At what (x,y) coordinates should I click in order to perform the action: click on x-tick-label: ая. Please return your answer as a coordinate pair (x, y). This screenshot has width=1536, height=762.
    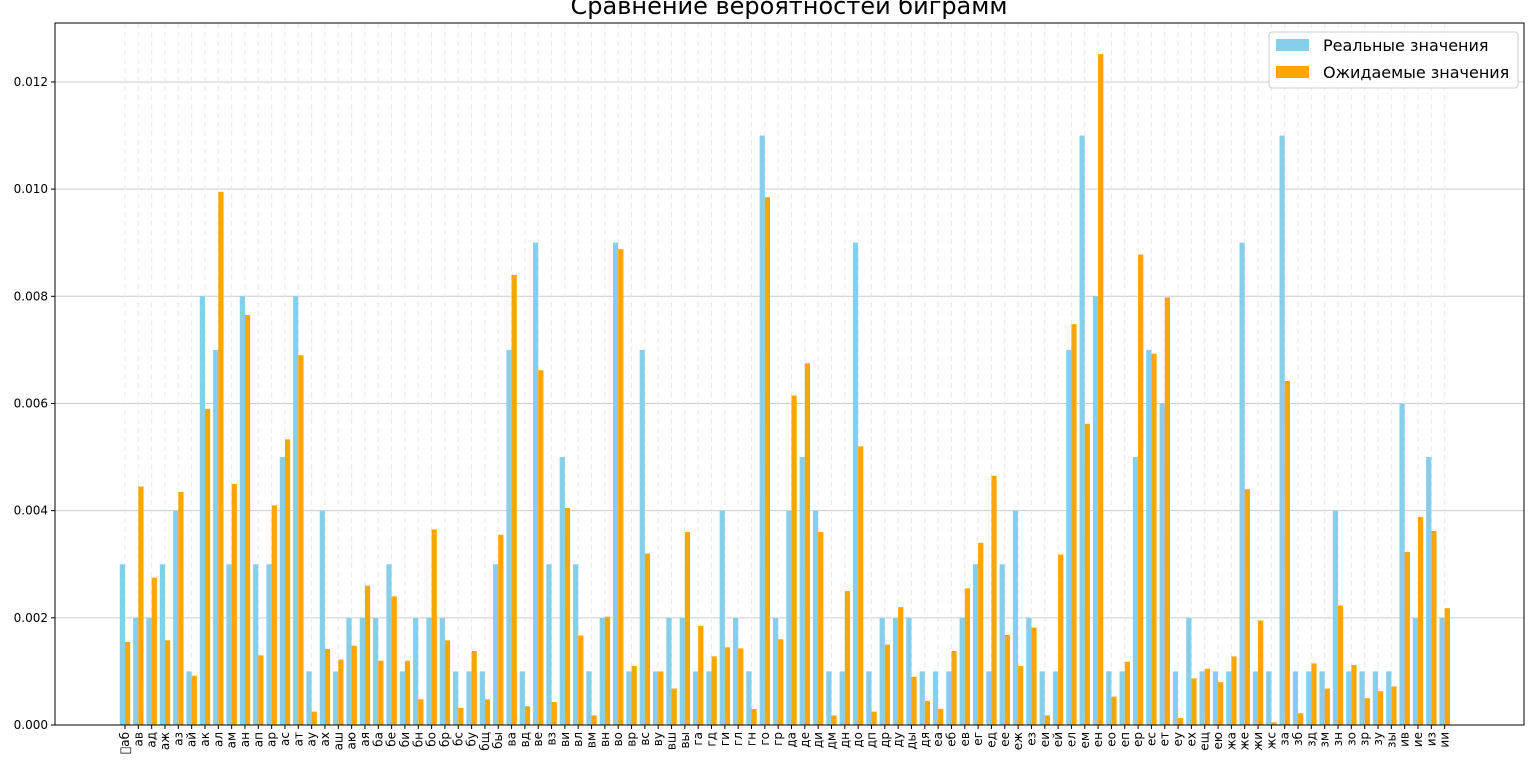
    Looking at the image, I should click on (365, 739).